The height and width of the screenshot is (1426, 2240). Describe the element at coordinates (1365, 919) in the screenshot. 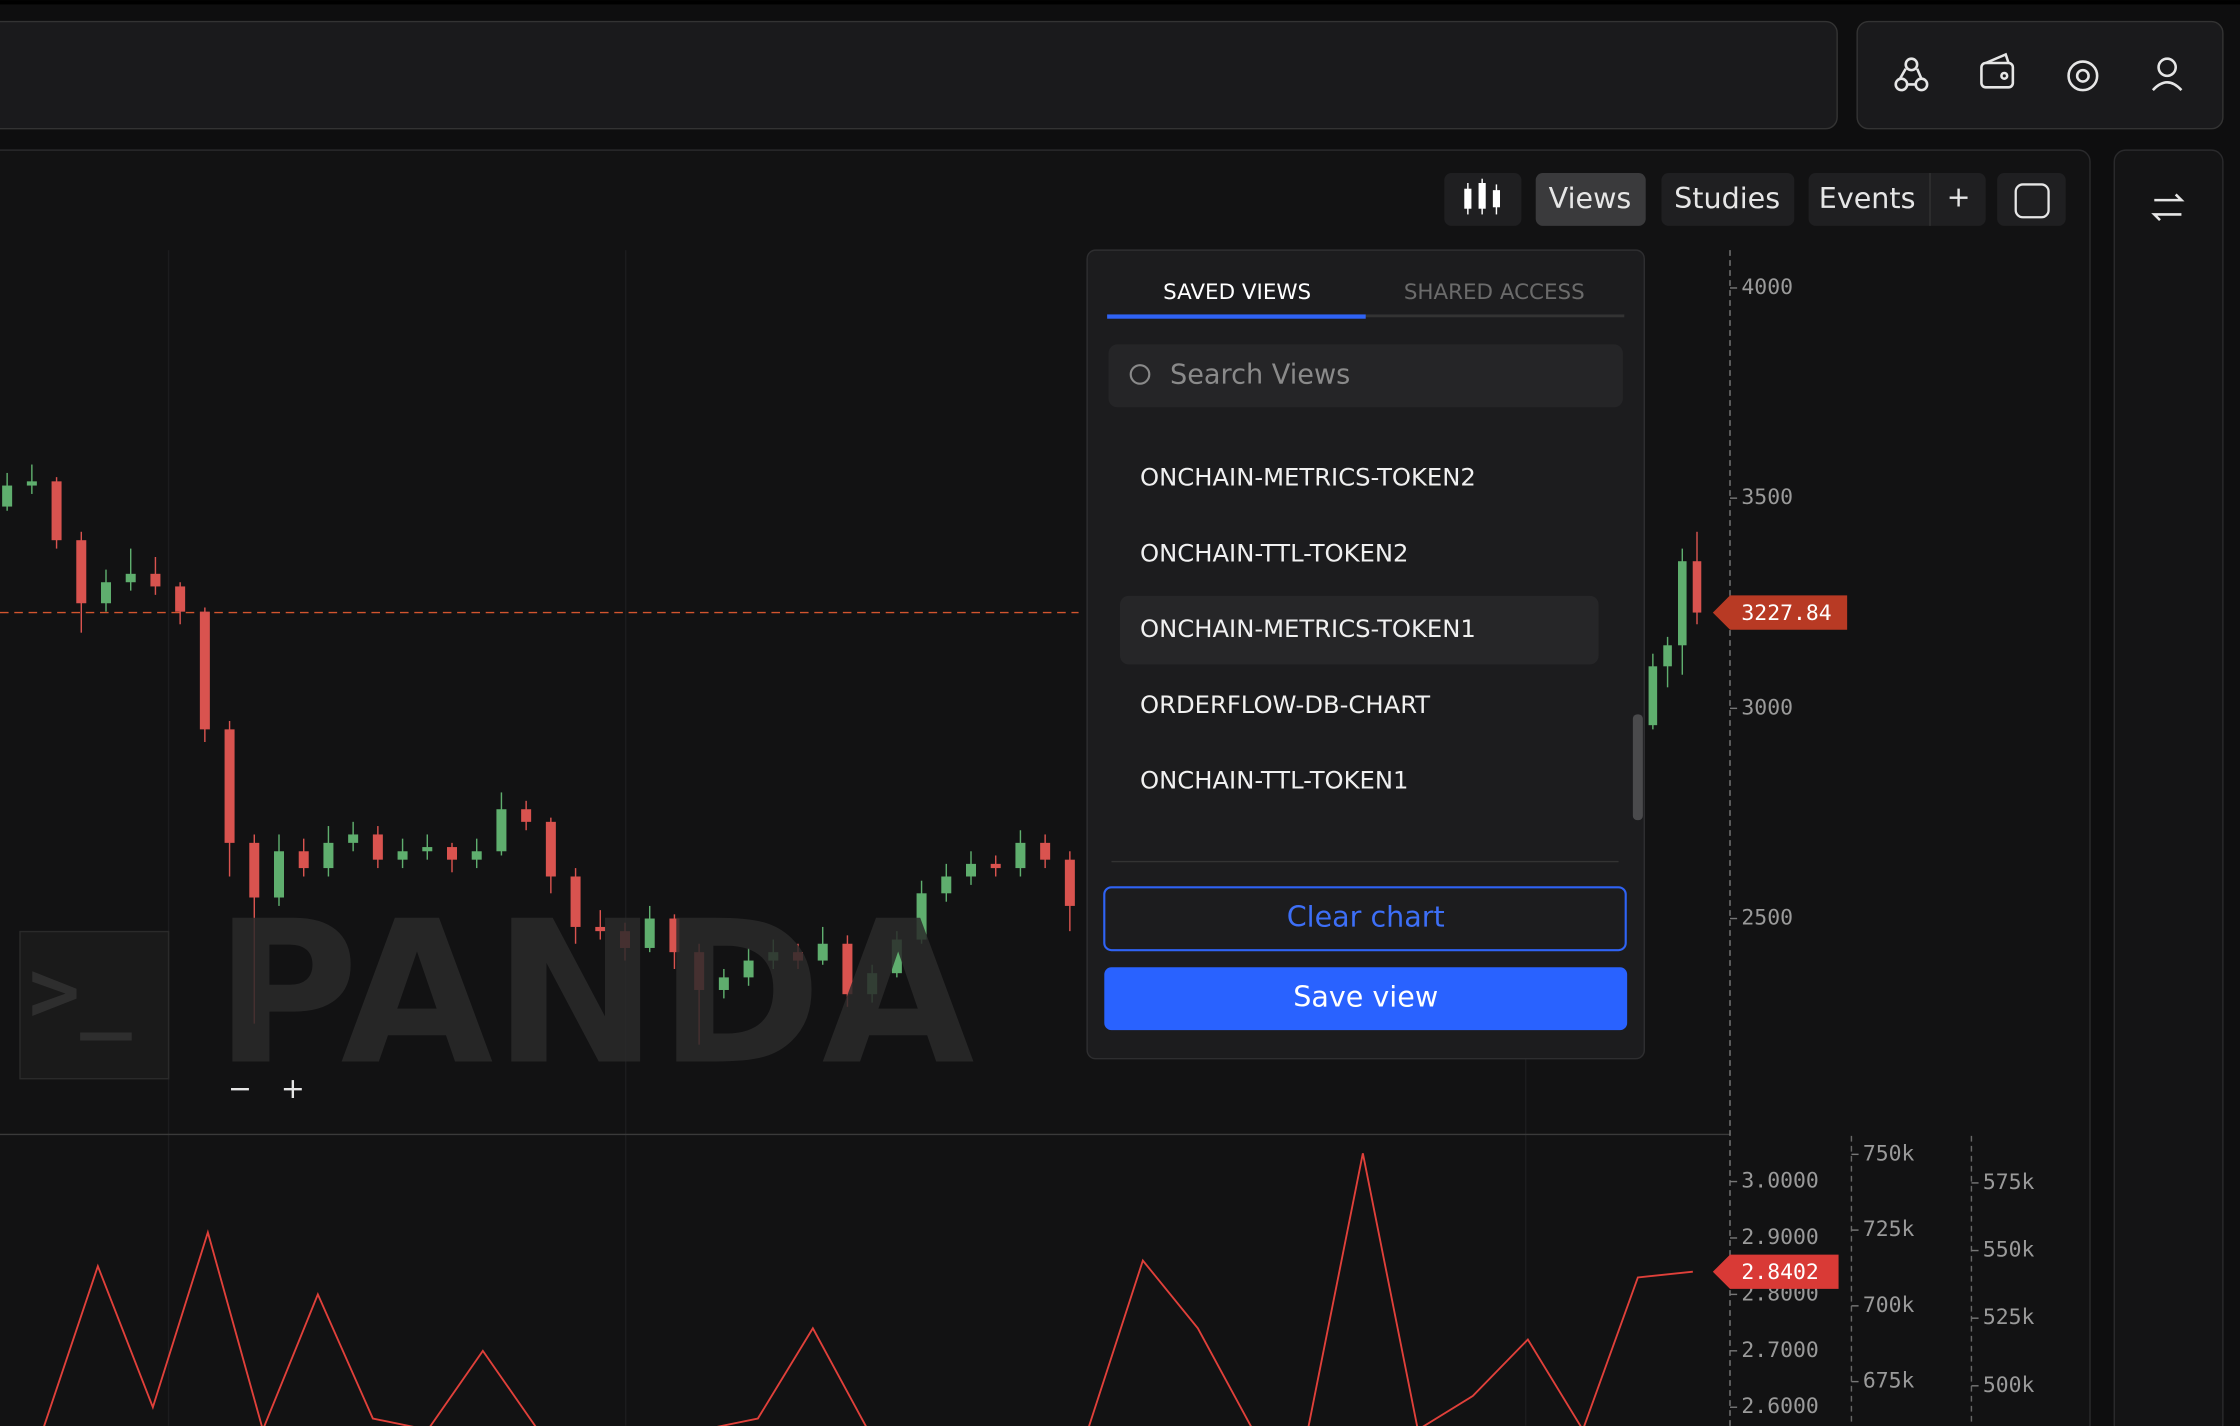

I see `clear-button` at that location.